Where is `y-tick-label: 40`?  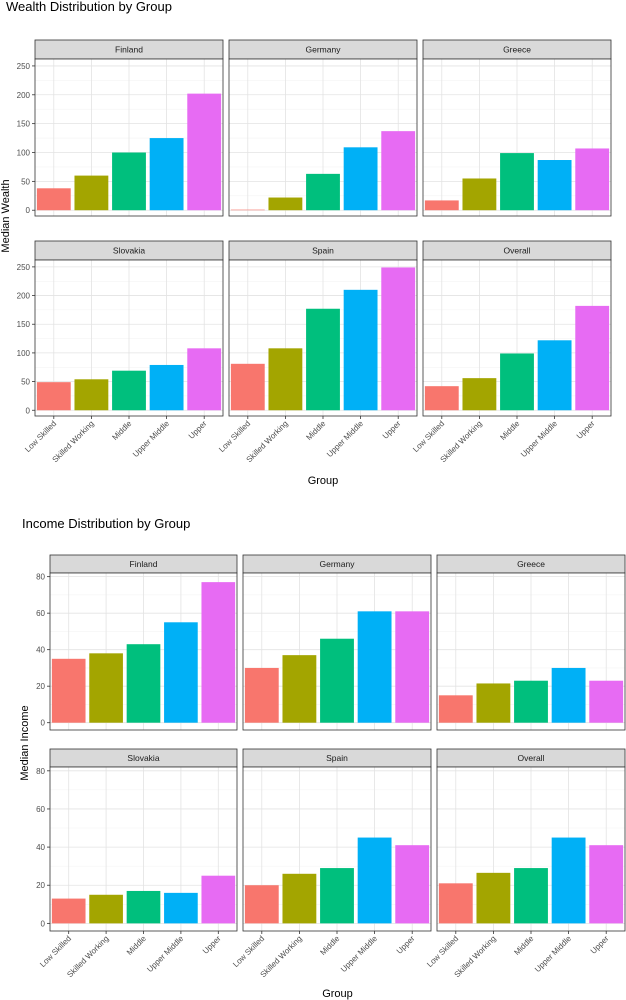 y-tick-label: 40 is located at coordinates (40, 847).